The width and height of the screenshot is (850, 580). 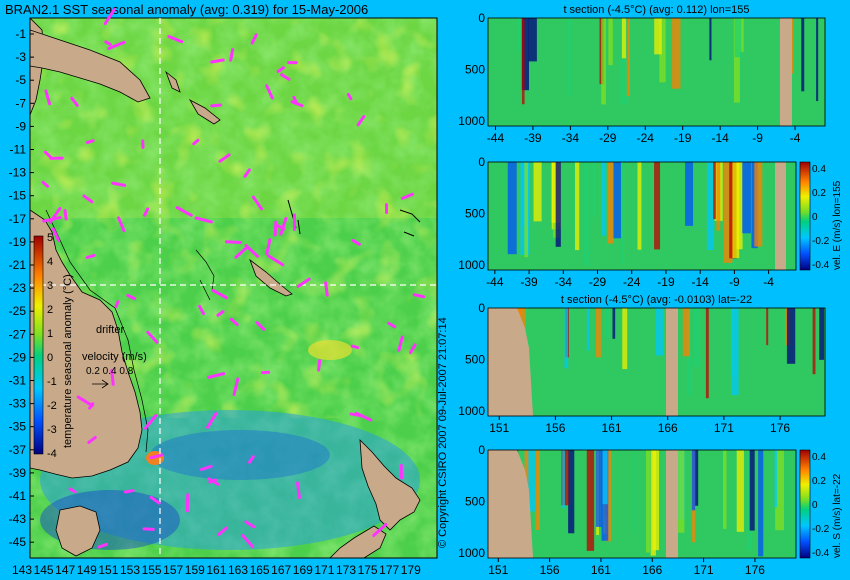 I want to click on map-y-tick-label: -29, so click(x=18, y=357).